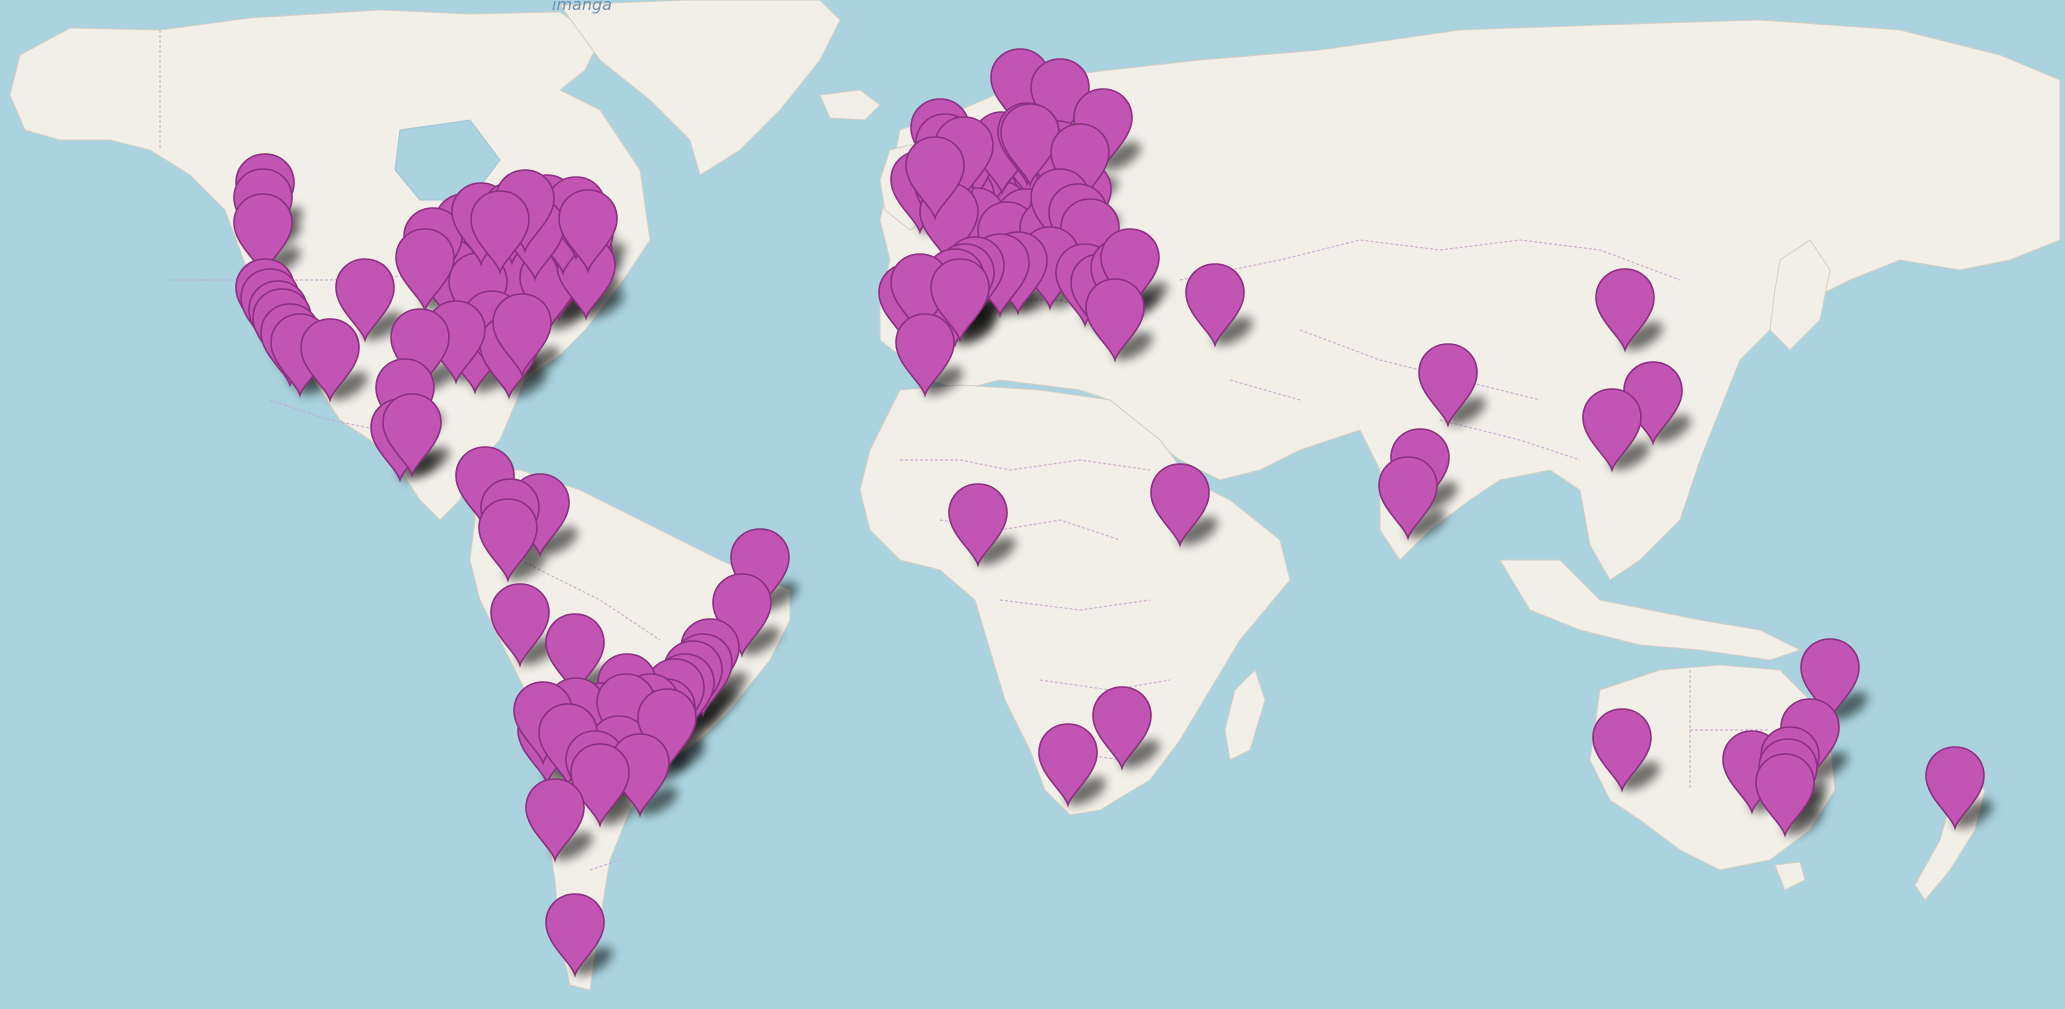 This screenshot has width=2065, height=1009. Describe the element at coordinates (340, 435) in the screenshot. I see `us-mexico-border` at that location.